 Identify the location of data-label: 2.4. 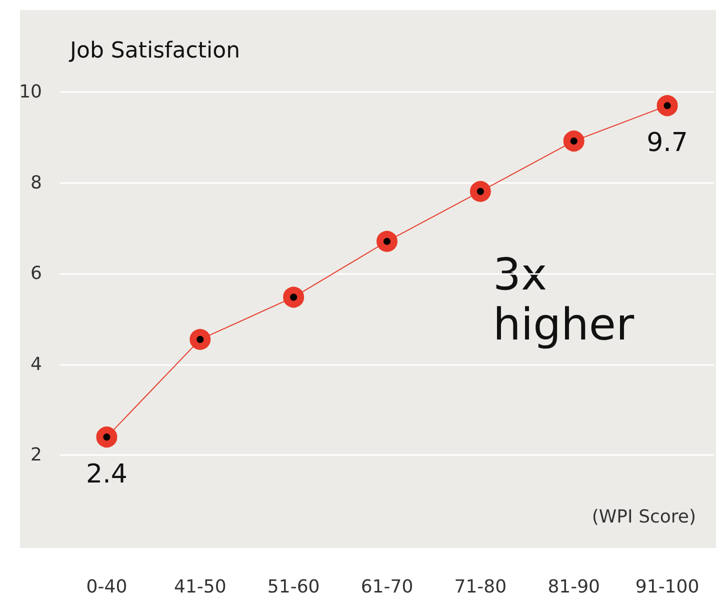
(107, 475).